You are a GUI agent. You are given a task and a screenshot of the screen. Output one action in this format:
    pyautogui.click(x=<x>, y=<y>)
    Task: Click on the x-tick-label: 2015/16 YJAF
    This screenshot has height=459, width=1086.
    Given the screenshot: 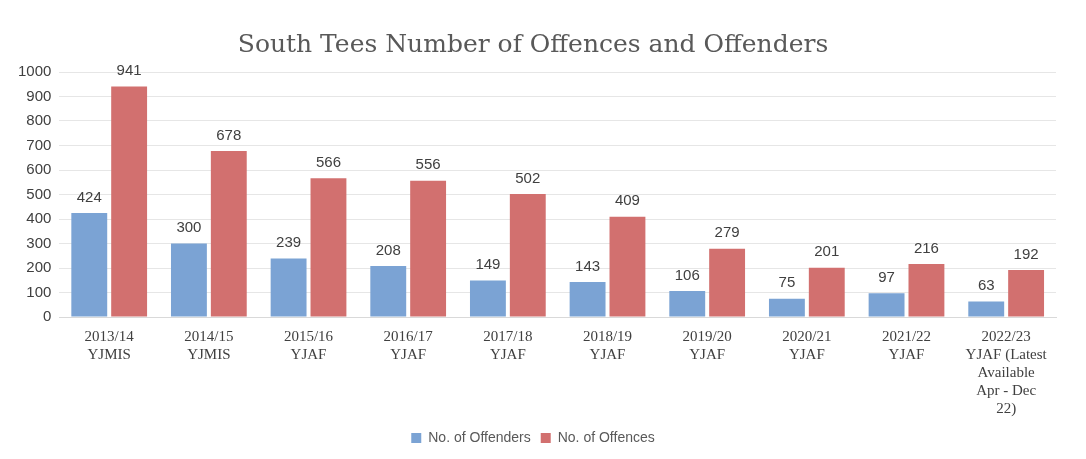 What is the action you would take?
    pyautogui.click(x=308, y=344)
    